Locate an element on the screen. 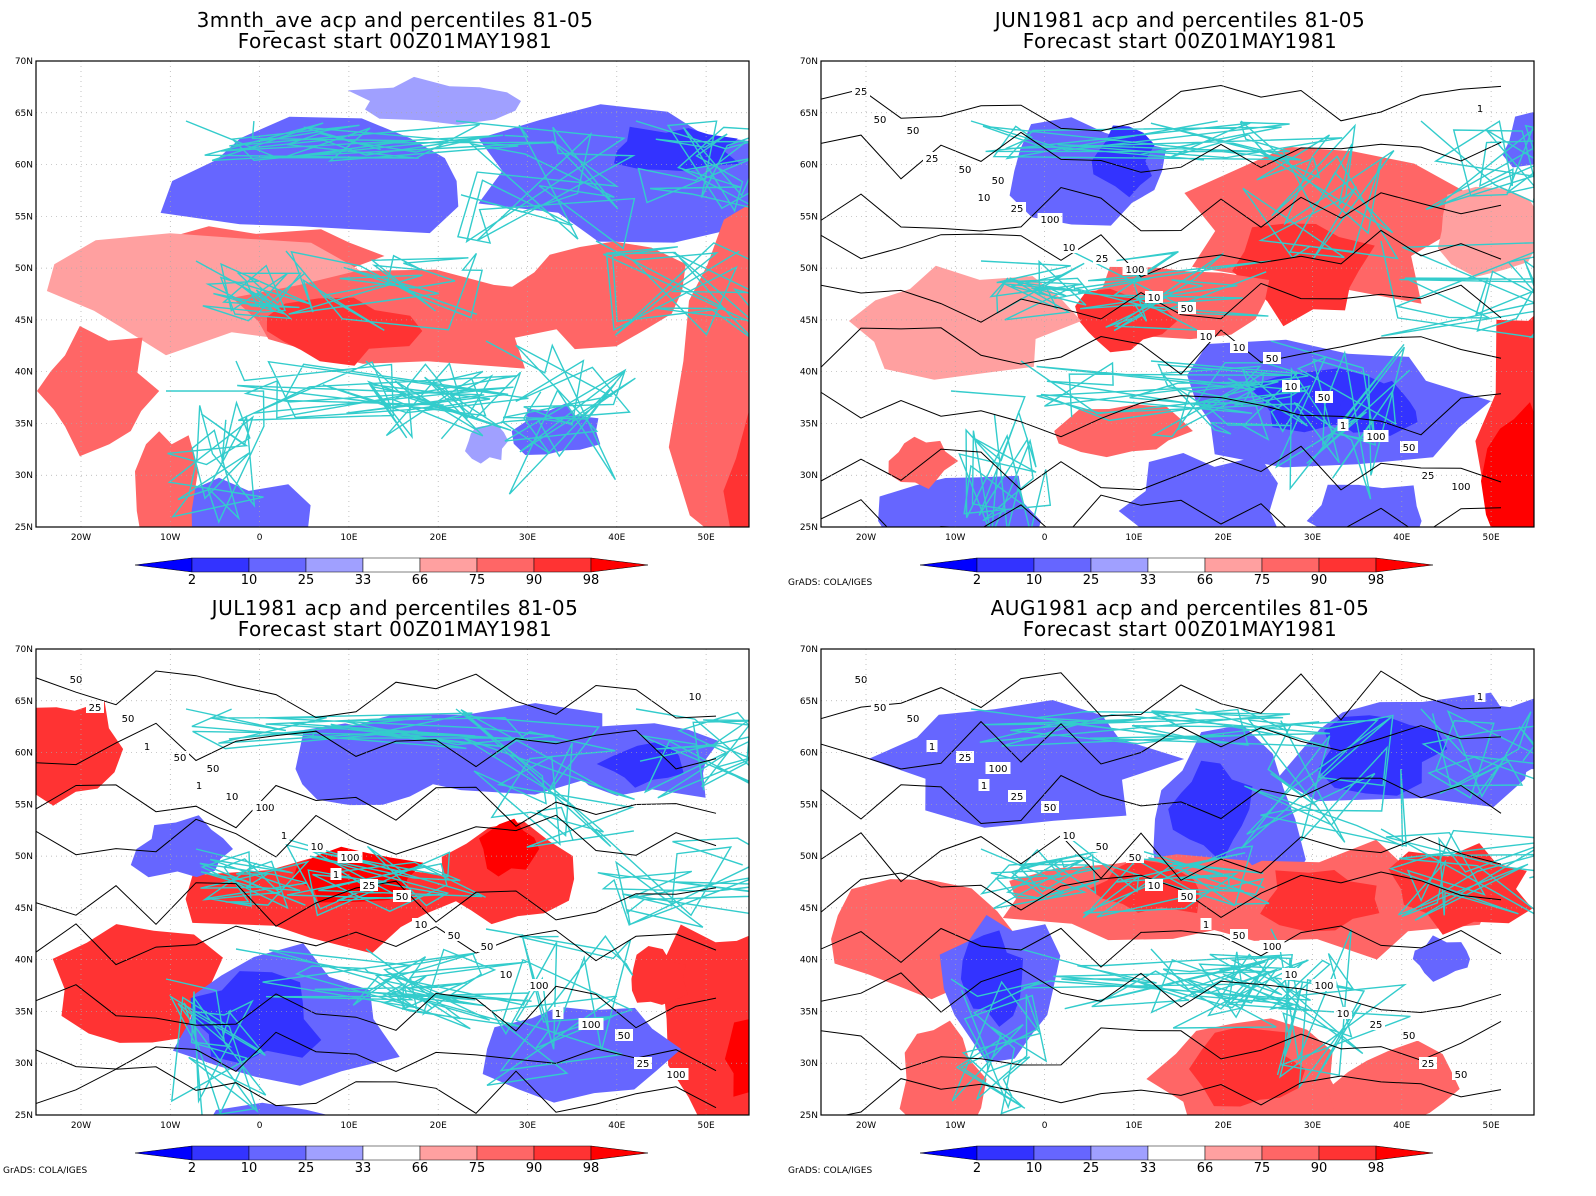 The image size is (1596, 1196). colorbar-label: 33 is located at coordinates (363, 1168).